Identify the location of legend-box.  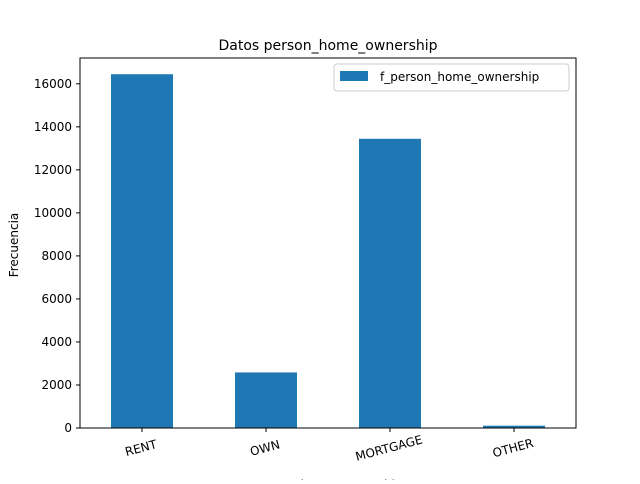
(451, 77).